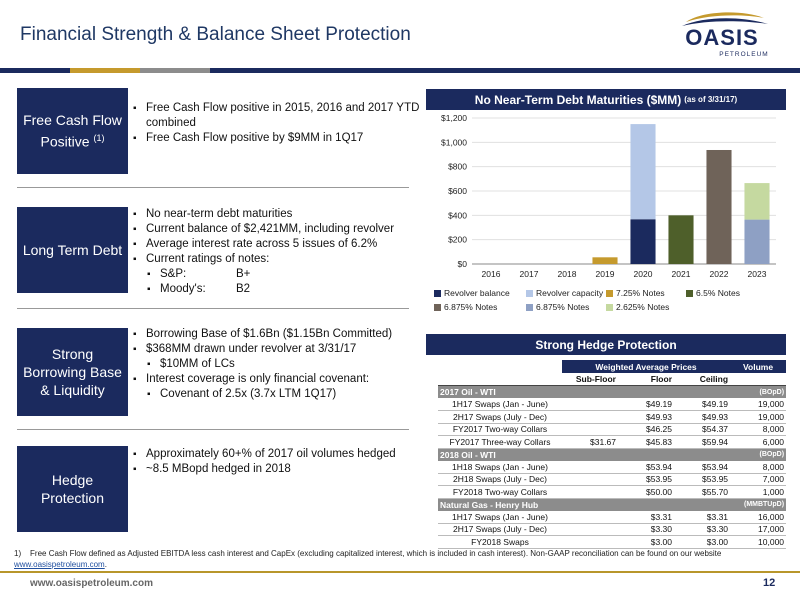 The width and height of the screenshot is (800, 600). I want to click on page-number: 12, so click(769, 583).